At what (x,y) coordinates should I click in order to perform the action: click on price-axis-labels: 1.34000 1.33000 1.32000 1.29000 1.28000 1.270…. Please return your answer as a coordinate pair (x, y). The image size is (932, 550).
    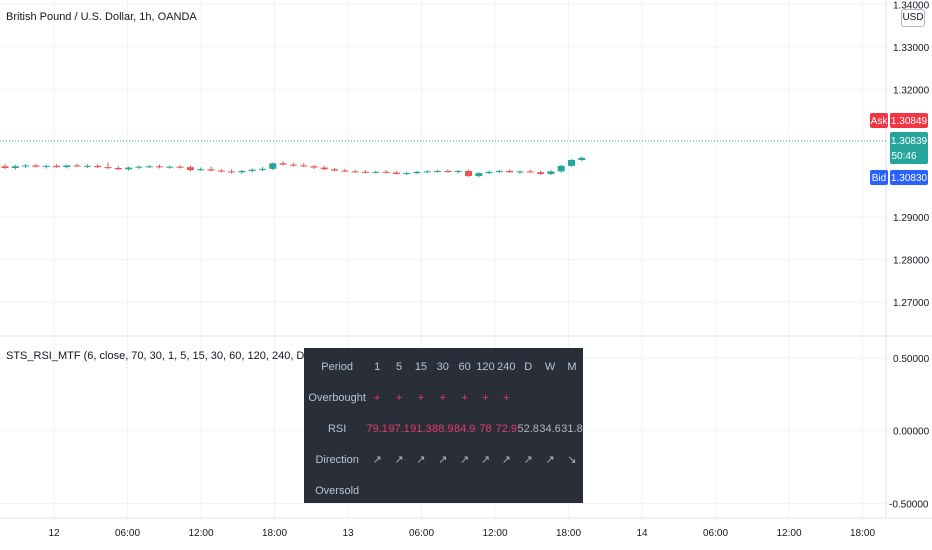
    Looking at the image, I should click on (911, 154).